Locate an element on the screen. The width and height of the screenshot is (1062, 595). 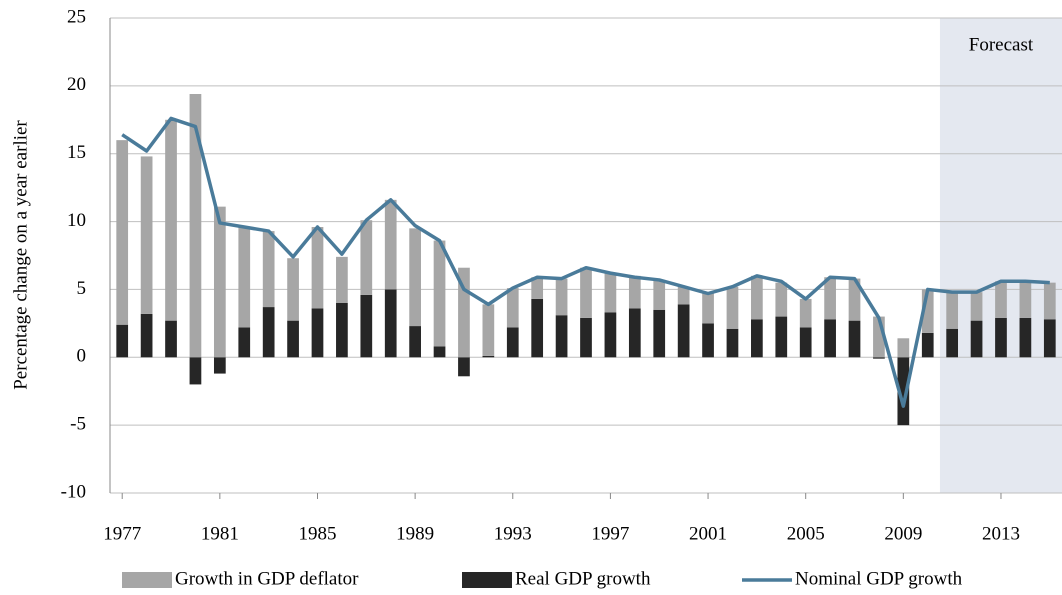
x-tick-label: 2013 is located at coordinates (1001, 533).